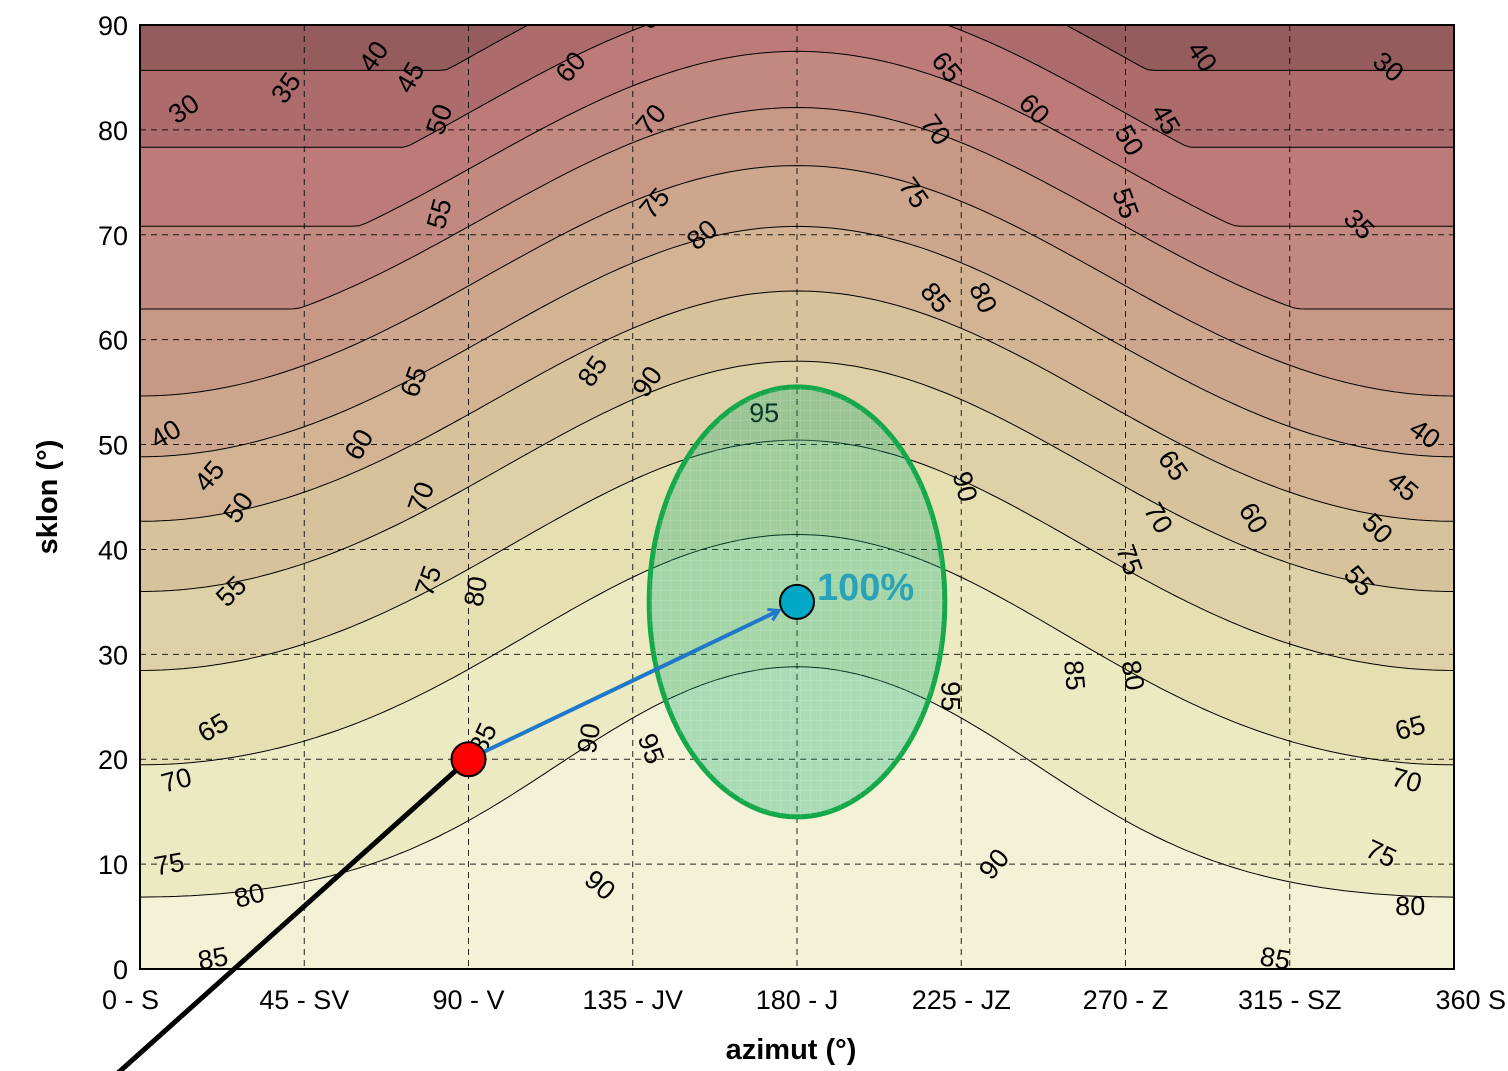  What do you see at coordinates (961, 1000) in the screenshot?
I see `x-tick-label: 225 - JZ` at bounding box center [961, 1000].